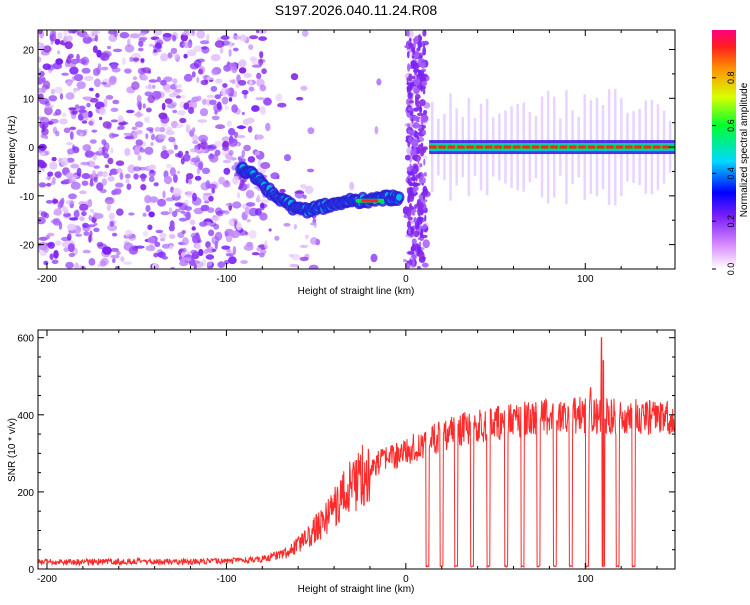 The width and height of the screenshot is (750, 605). Describe the element at coordinates (47, 279) in the screenshot. I see `x-tick-label: -200` at that location.